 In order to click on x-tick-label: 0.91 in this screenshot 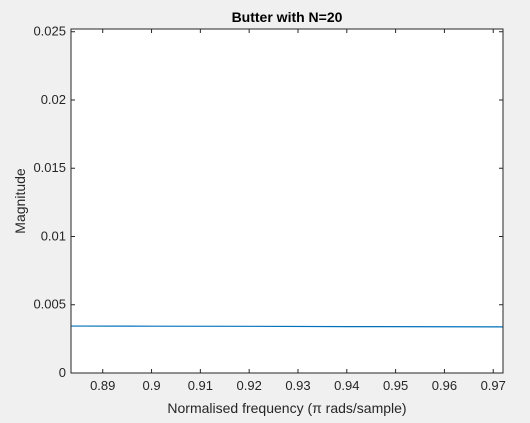, I will do `click(200, 385)`.